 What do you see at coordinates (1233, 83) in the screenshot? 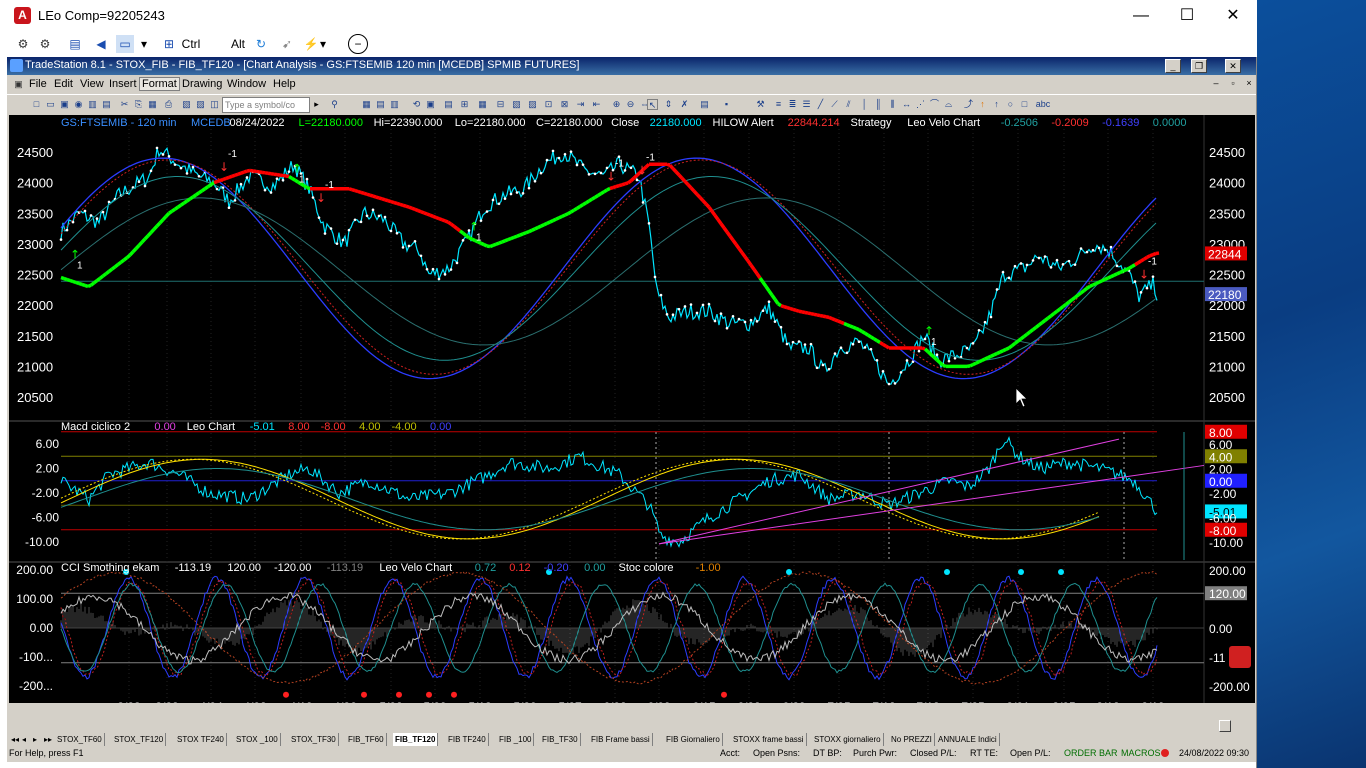
I see `doc-restore-button: ▫` at bounding box center [1233, 83].